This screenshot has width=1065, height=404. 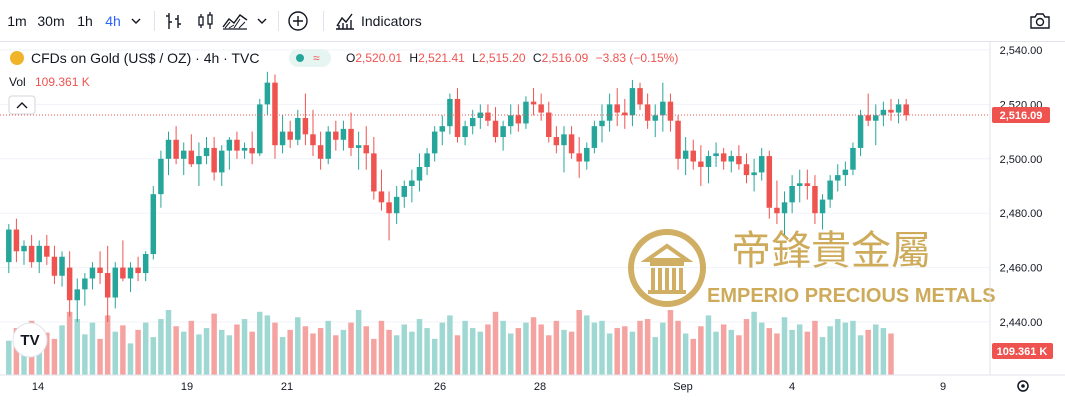 I want to click on high-label: H, so click(x=413, y=58).